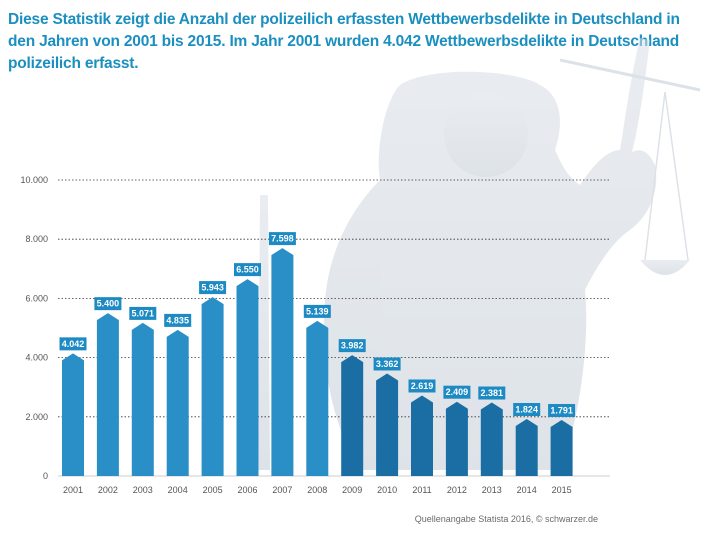  Describe the element at coordinates (352, 490) in the screenshot. I see `x-tick-label: 2009` at that location.